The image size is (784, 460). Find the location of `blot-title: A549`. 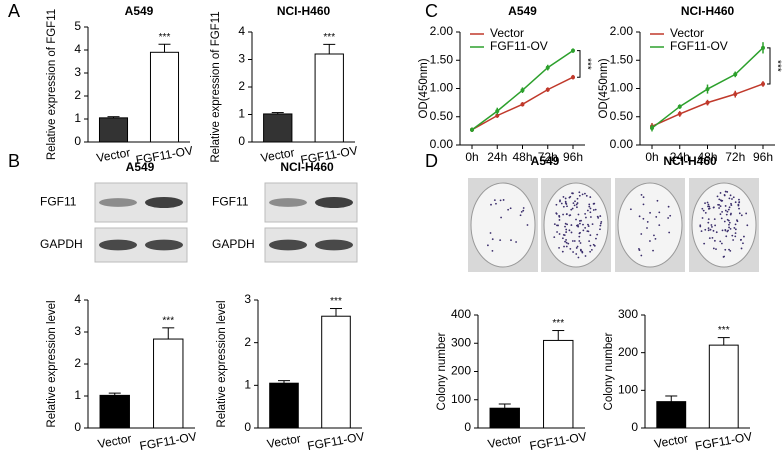

blot-title: A549 is located at coordinates (140, 167).